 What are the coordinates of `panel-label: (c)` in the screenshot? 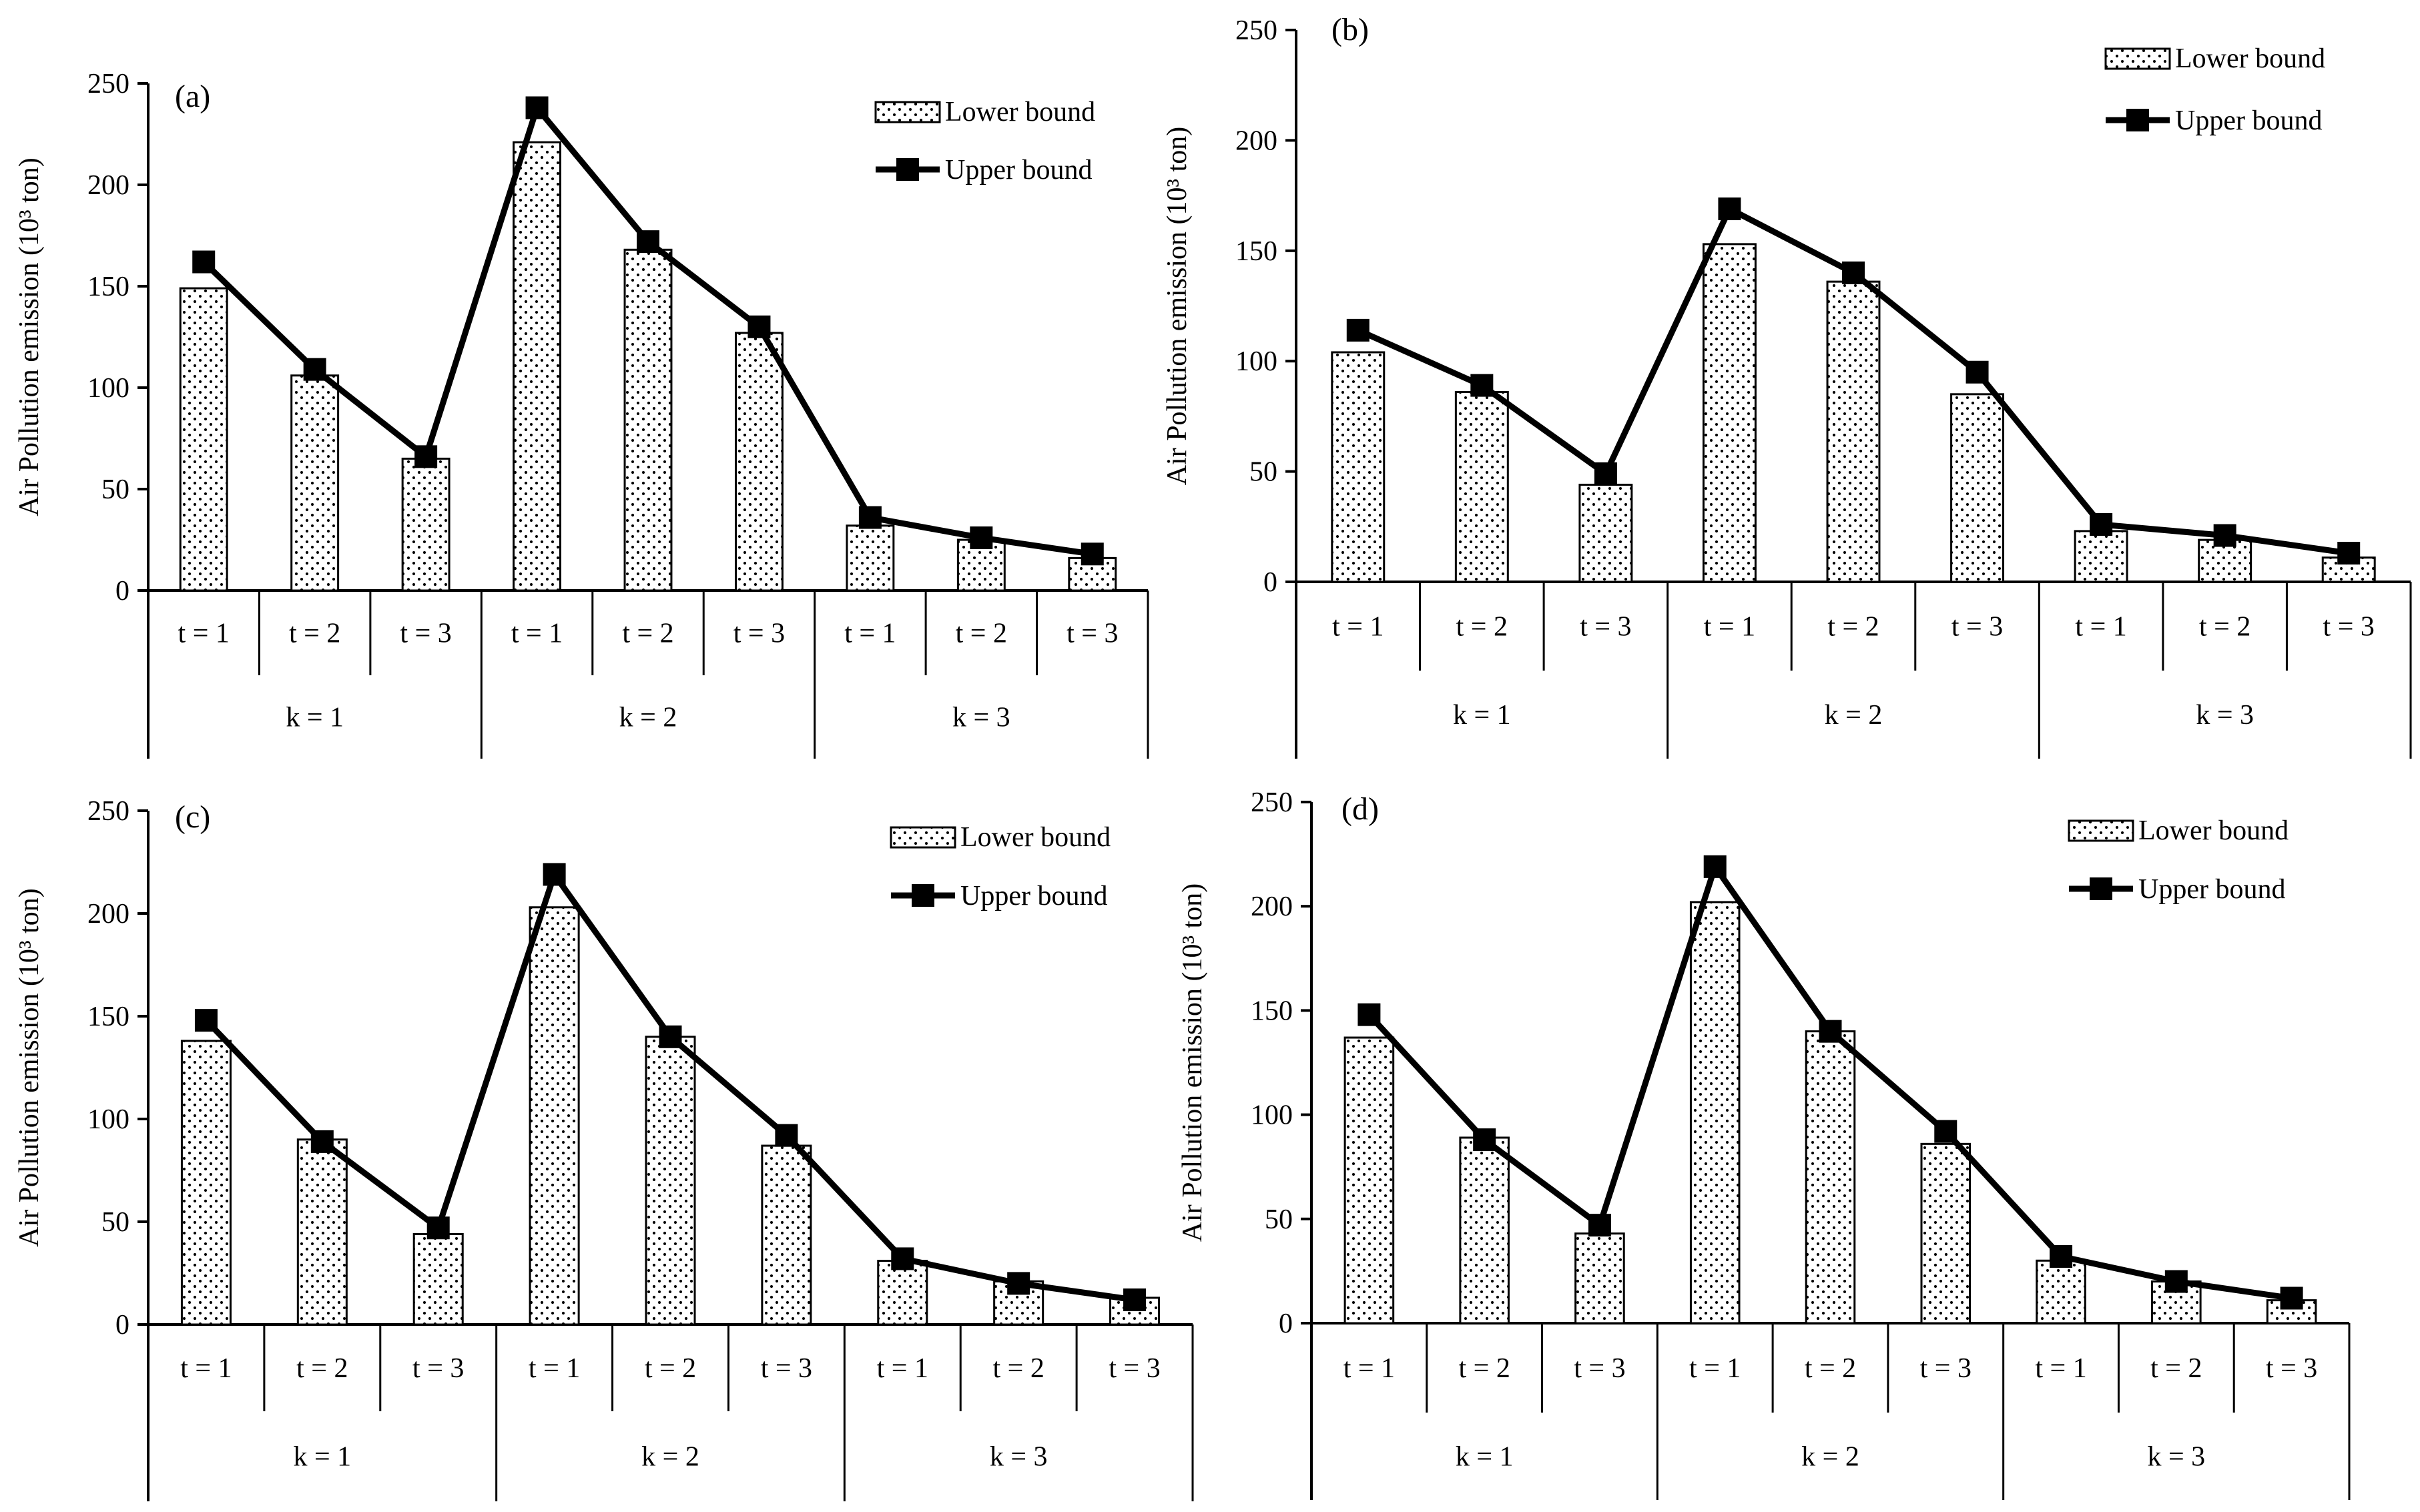 It's located at (192, 817).